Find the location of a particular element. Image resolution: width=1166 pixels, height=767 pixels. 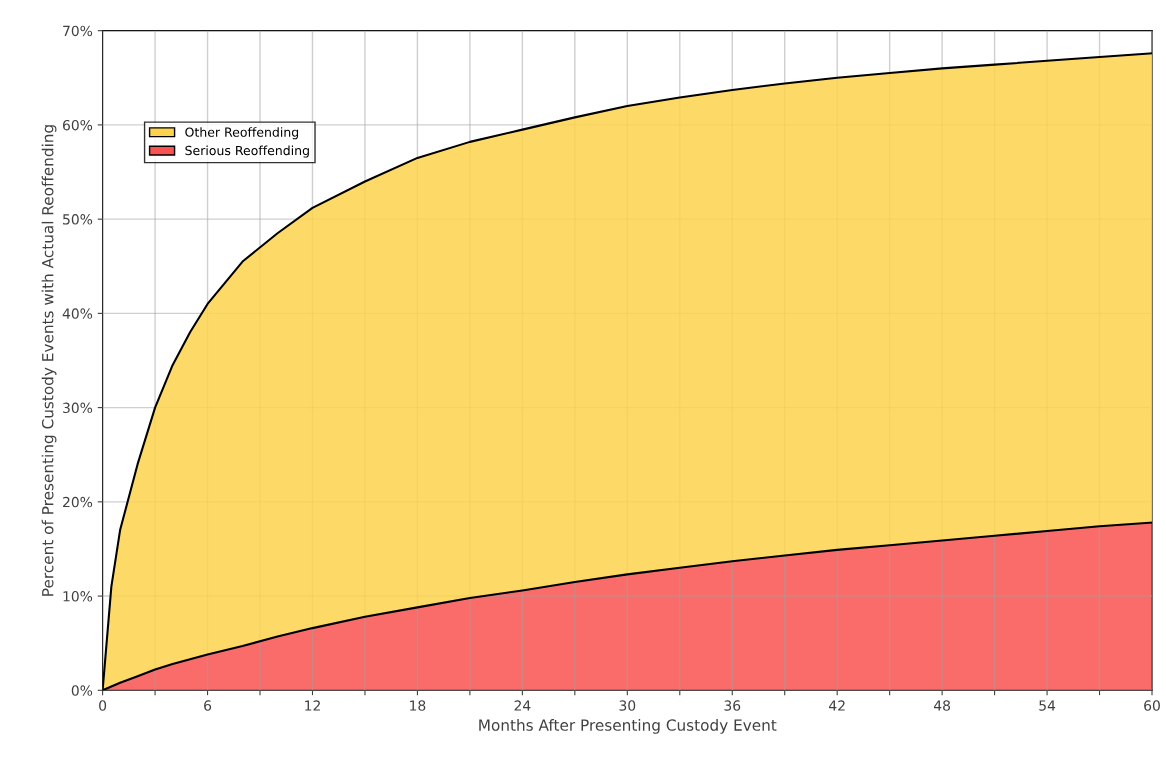

y-tick-label: 0% is located at coordinates (82, 690).